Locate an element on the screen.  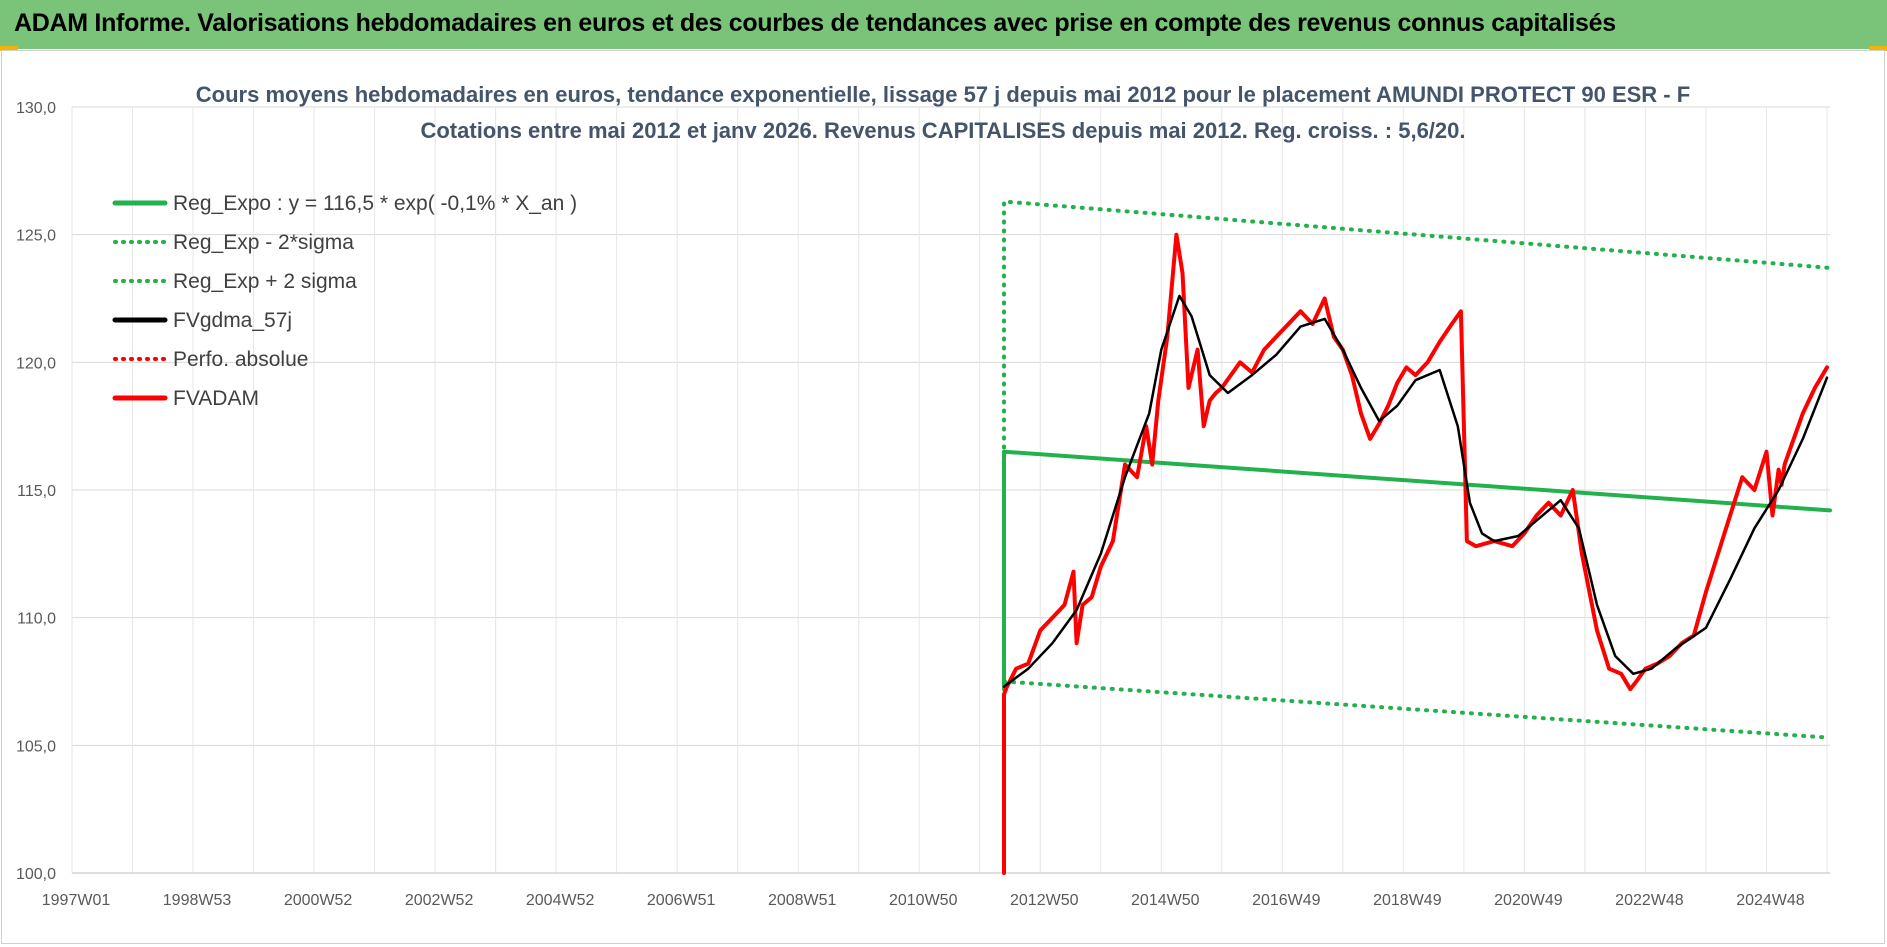
x-tick-label: 2014W50 is located at coordinates (1165, 900).